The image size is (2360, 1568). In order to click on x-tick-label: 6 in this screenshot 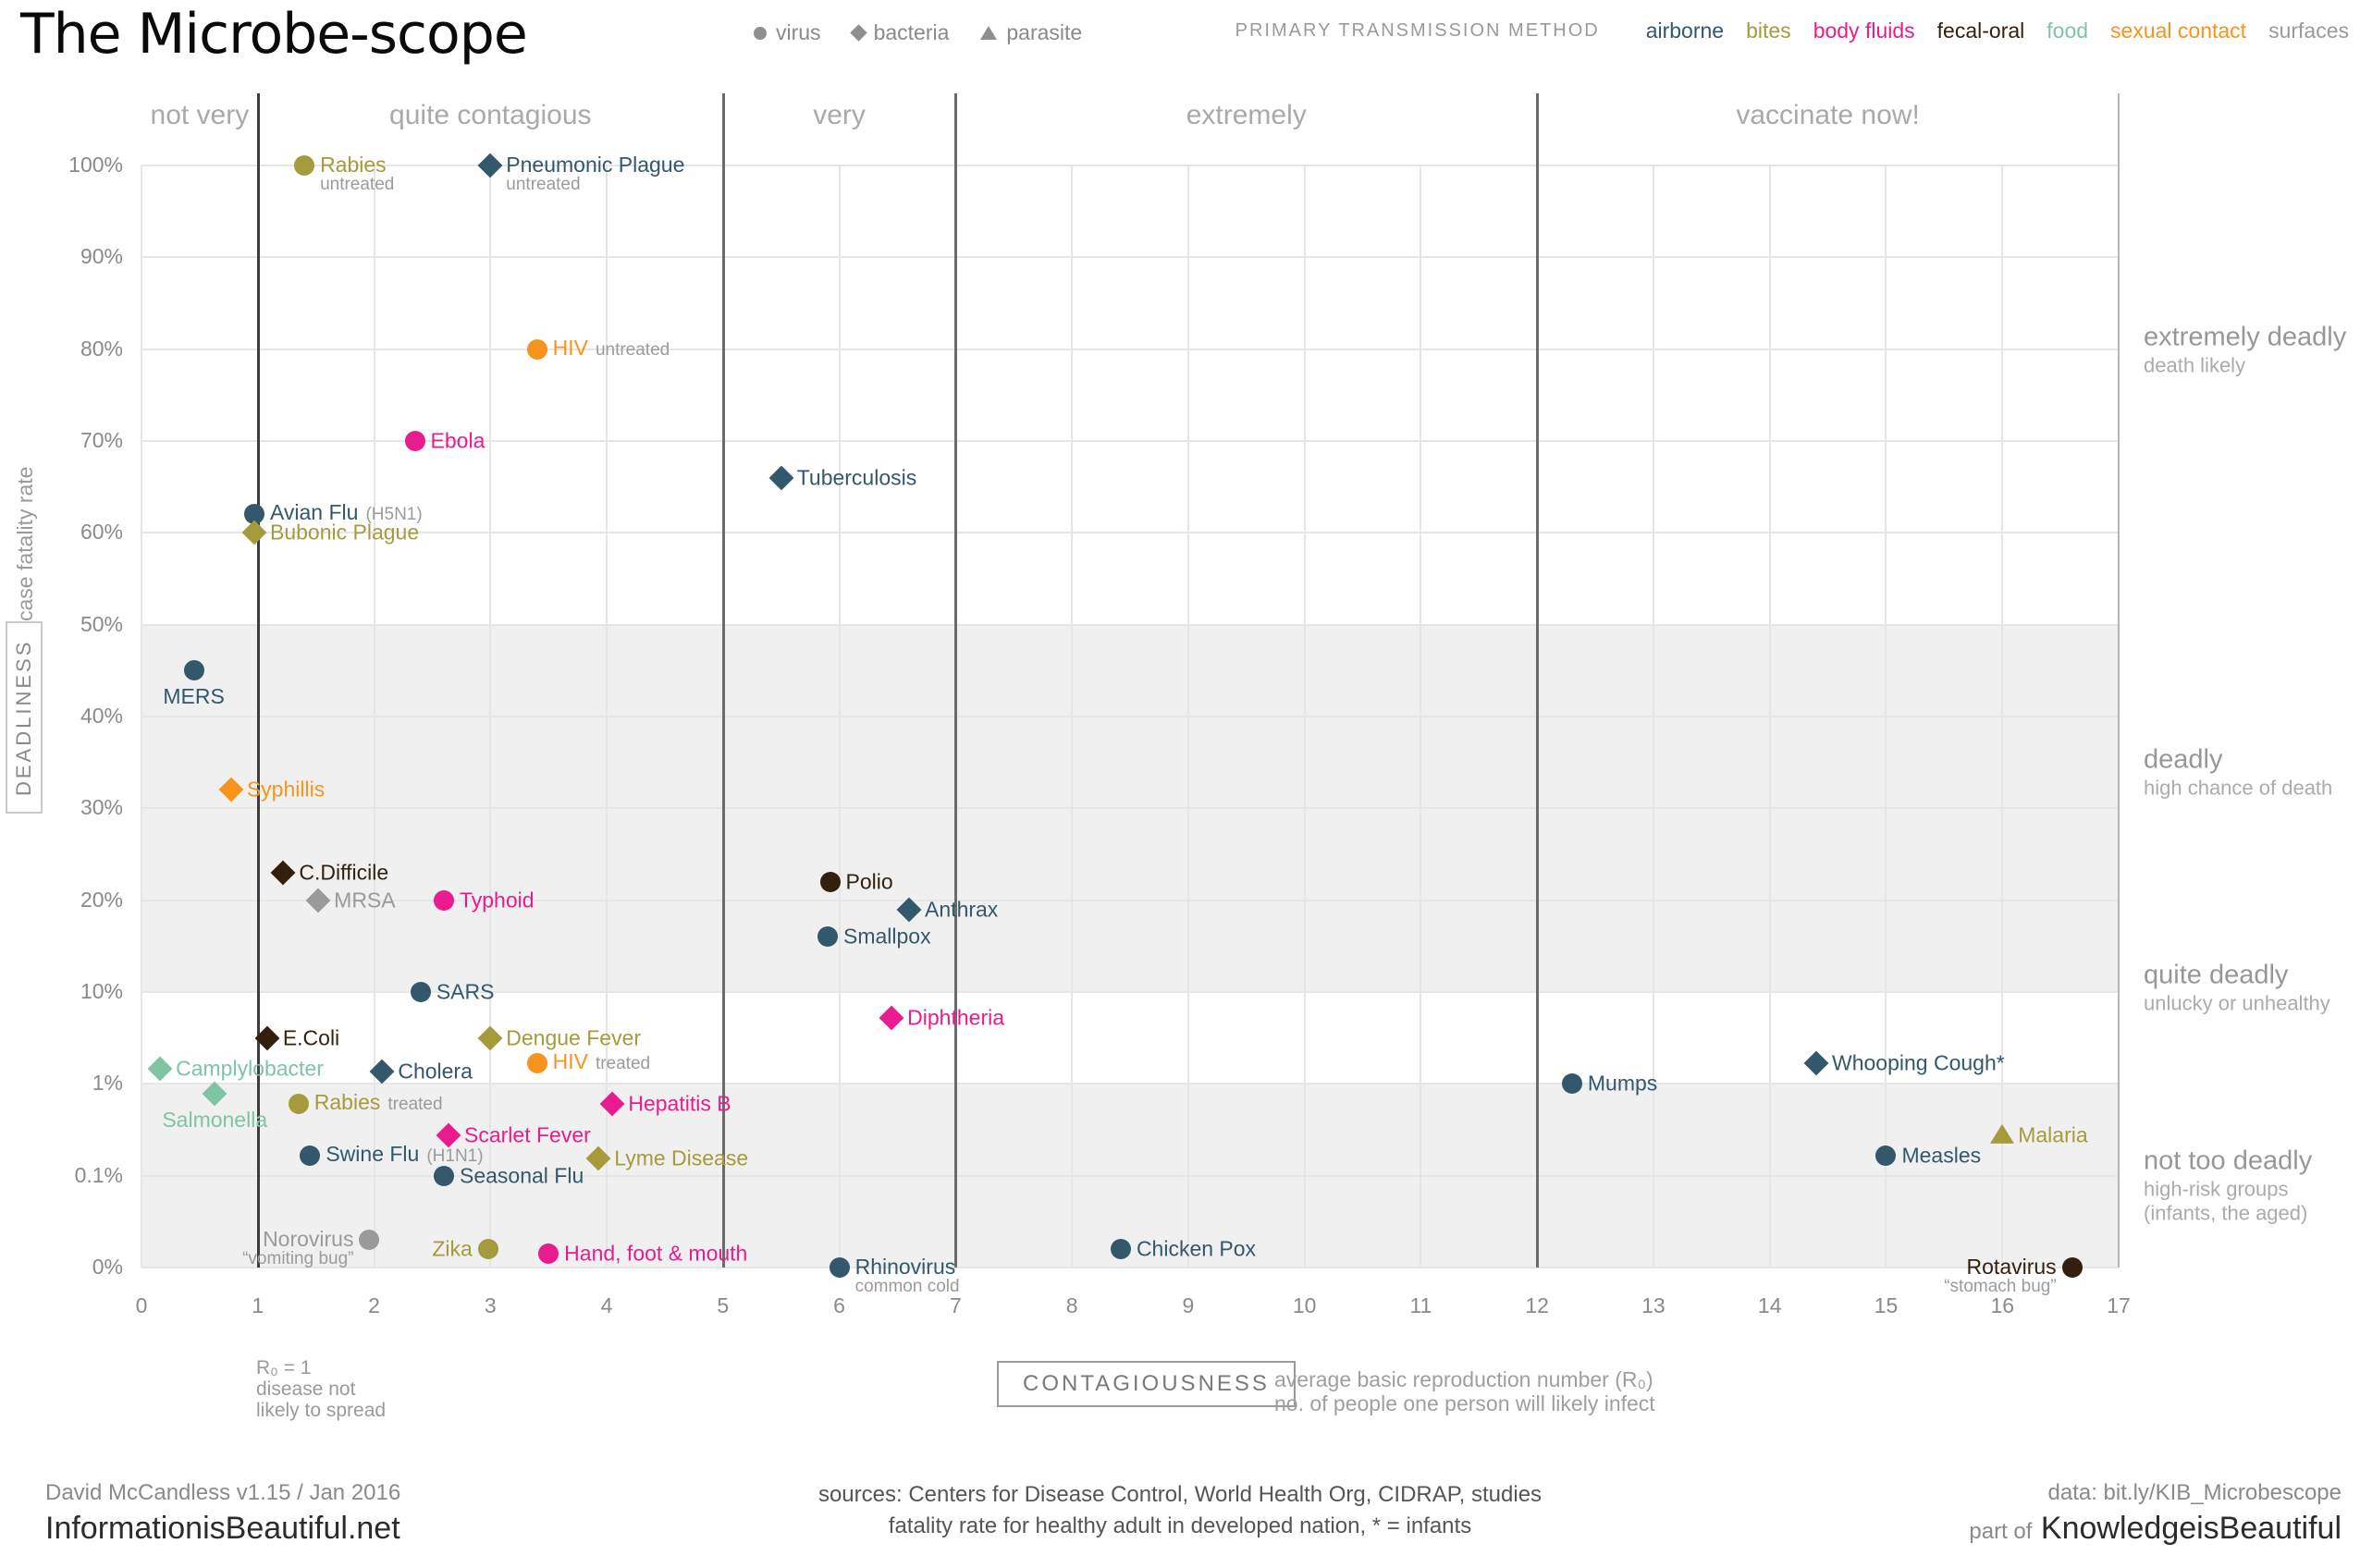, I will do `click(839, 1305)`.